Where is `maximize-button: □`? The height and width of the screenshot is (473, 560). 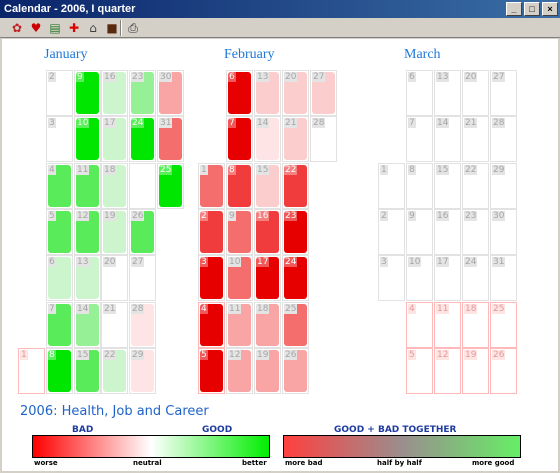 maximize-button: □ is located at coordinates (532, 9).